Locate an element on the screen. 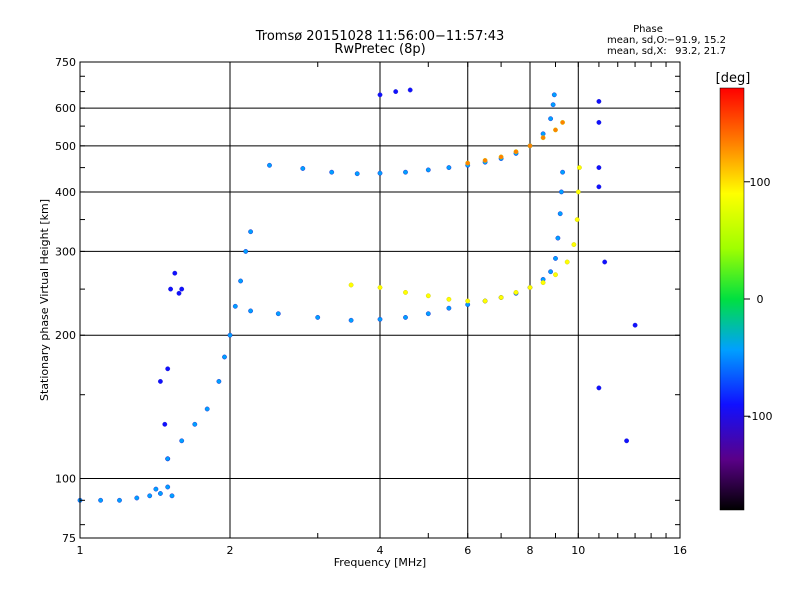  x-tick-label: 10 is located at coordinates (578, 550).